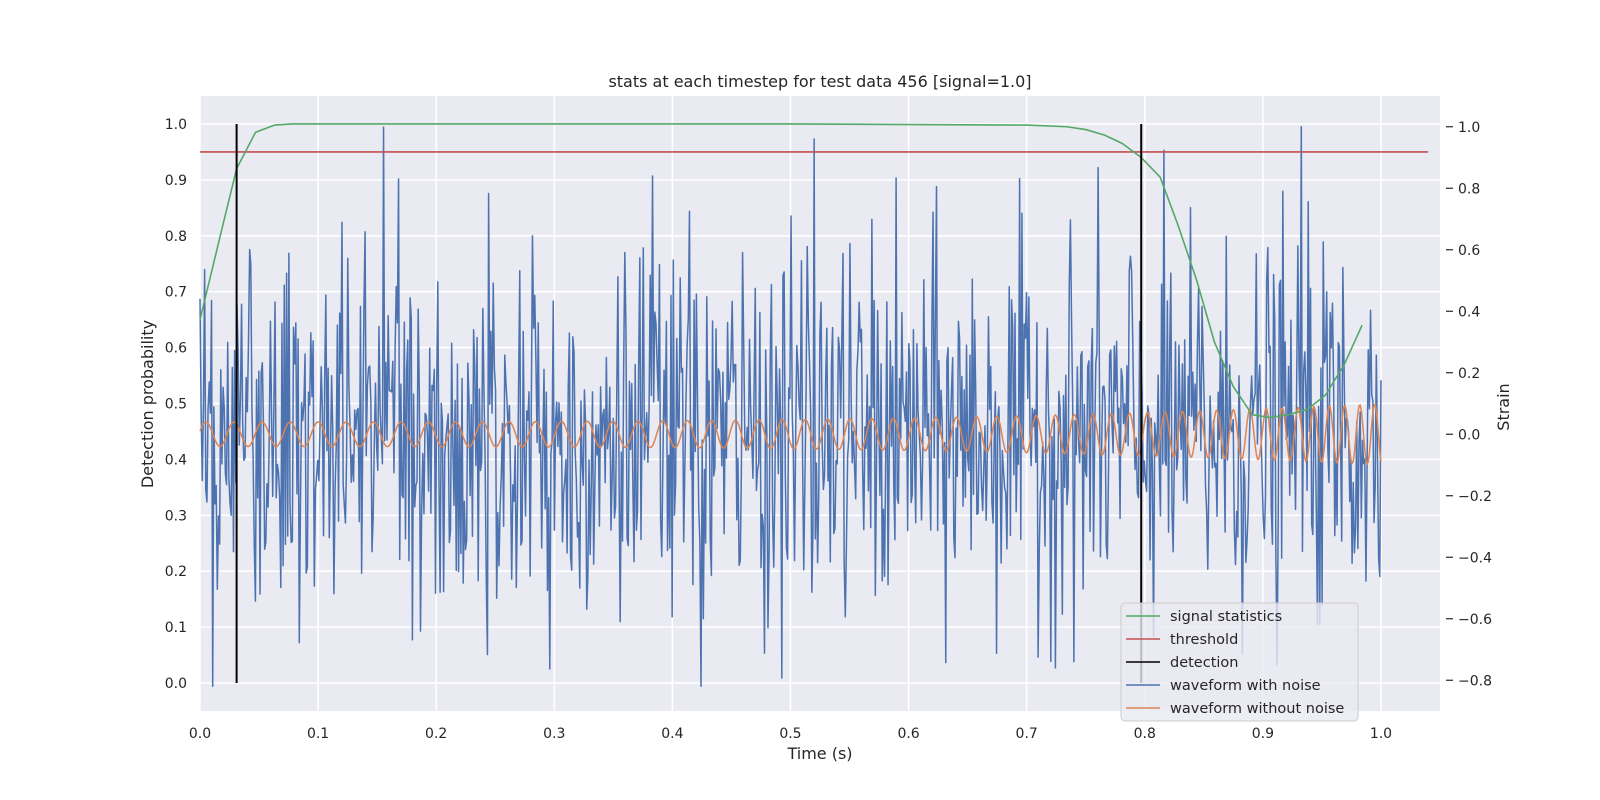 Image resolution: width=1600 pixels, height=800 pixels. I want to click on right-tick-label: 0.2, so click(1469, 374).